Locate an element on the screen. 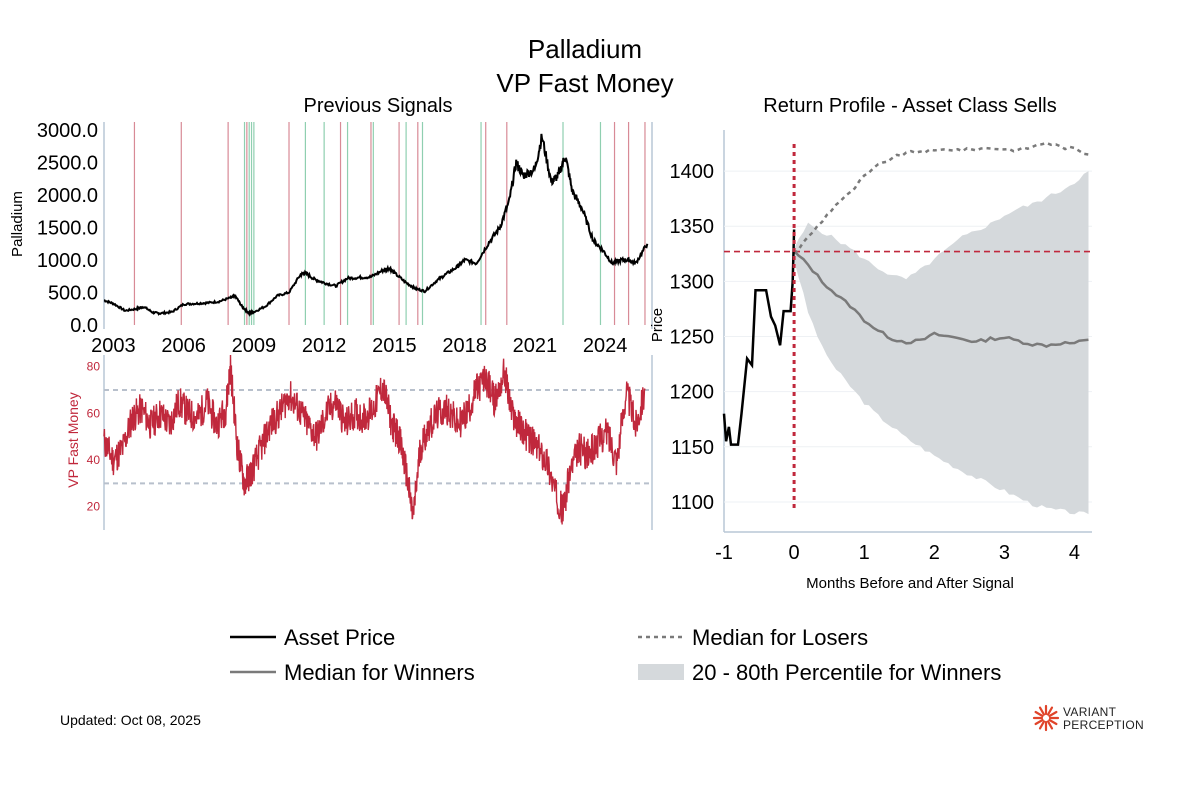  indicator-y-ticks: 20 40 60 80 is located at coordinates (94, 437).